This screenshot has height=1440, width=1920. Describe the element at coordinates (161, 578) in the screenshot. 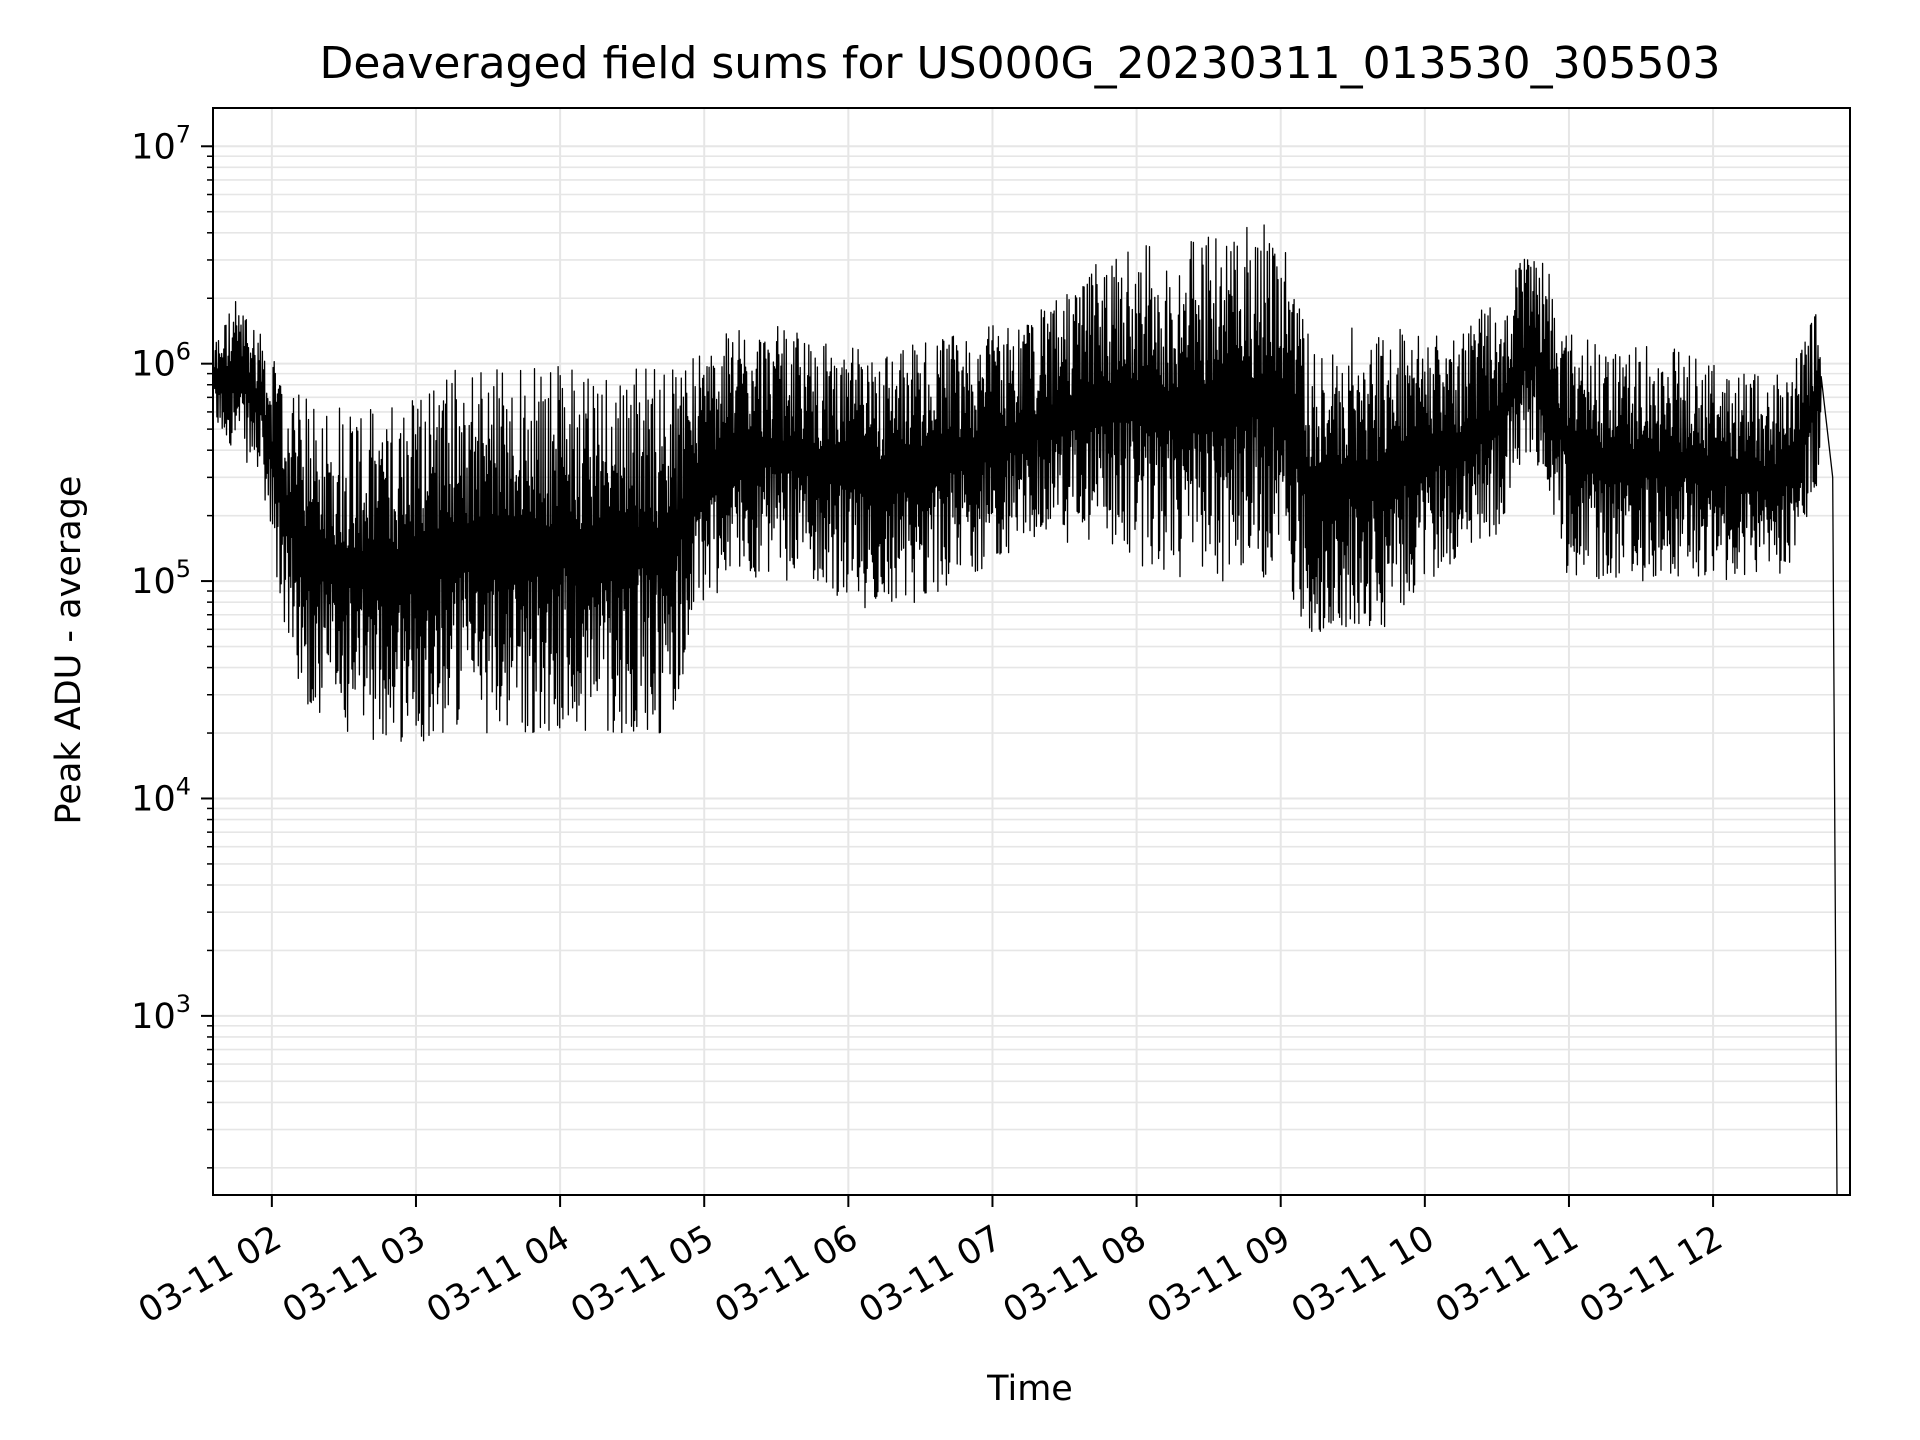

I see `y-tick-label: 10⁵` at that location.